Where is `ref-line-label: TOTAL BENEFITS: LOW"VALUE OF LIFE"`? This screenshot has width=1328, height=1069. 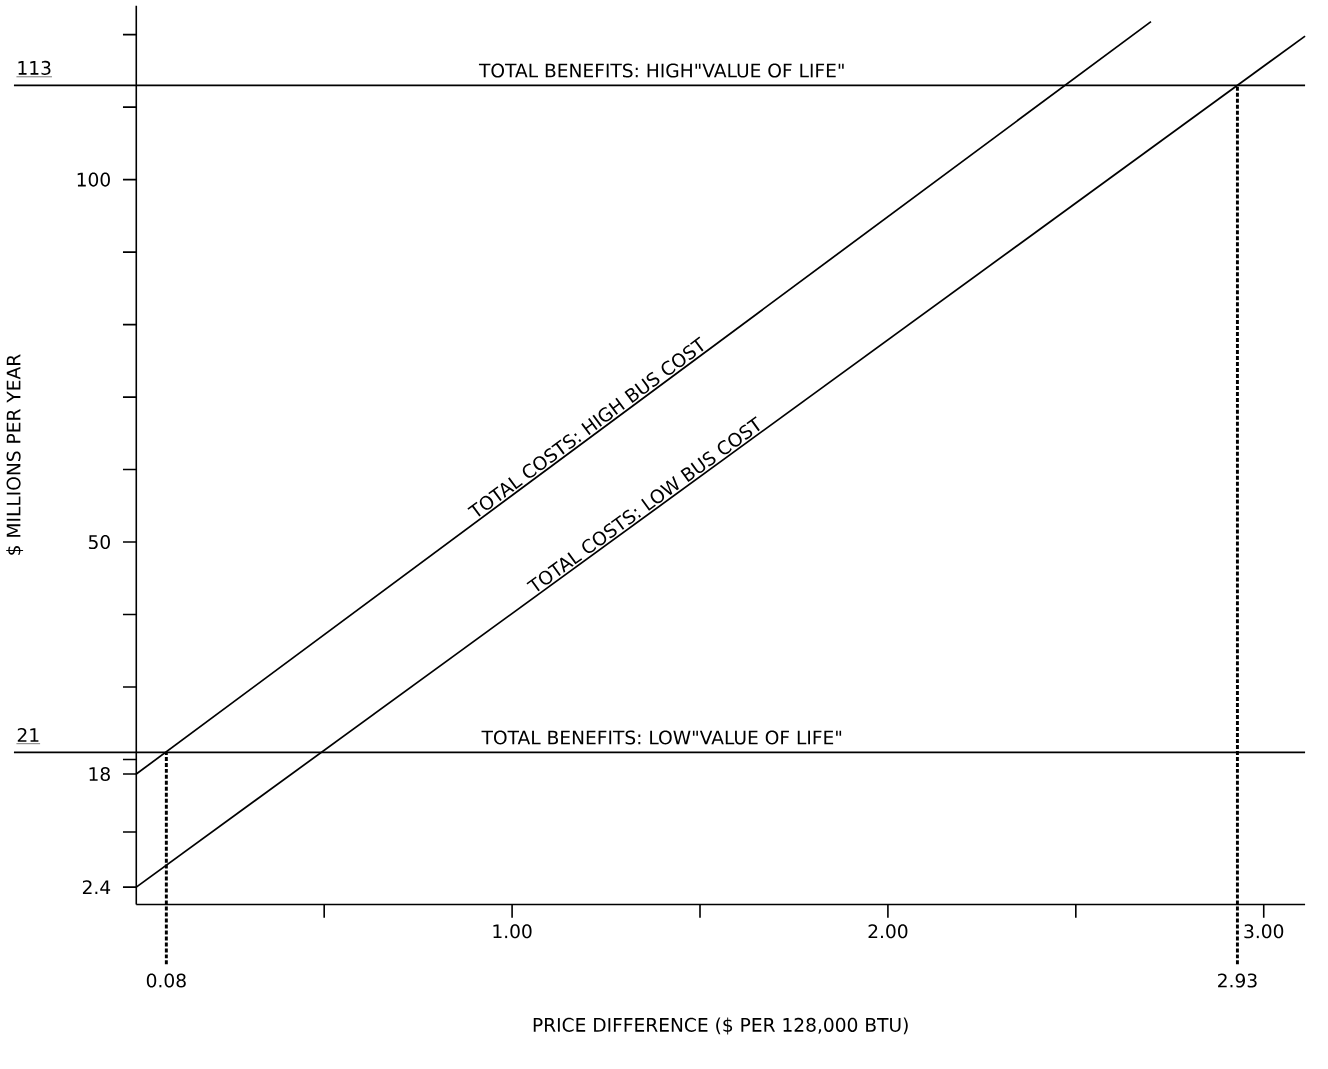
ref-line-label: TOTAL BENEFITS: LOW"VALUE OF LIFE" is located at coordinates (661, 737).